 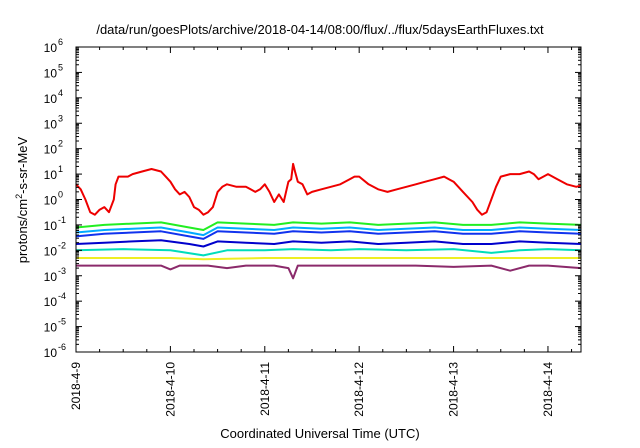 I want to click on y-tick-label-exponent: -4, so click(x=62, y=296).